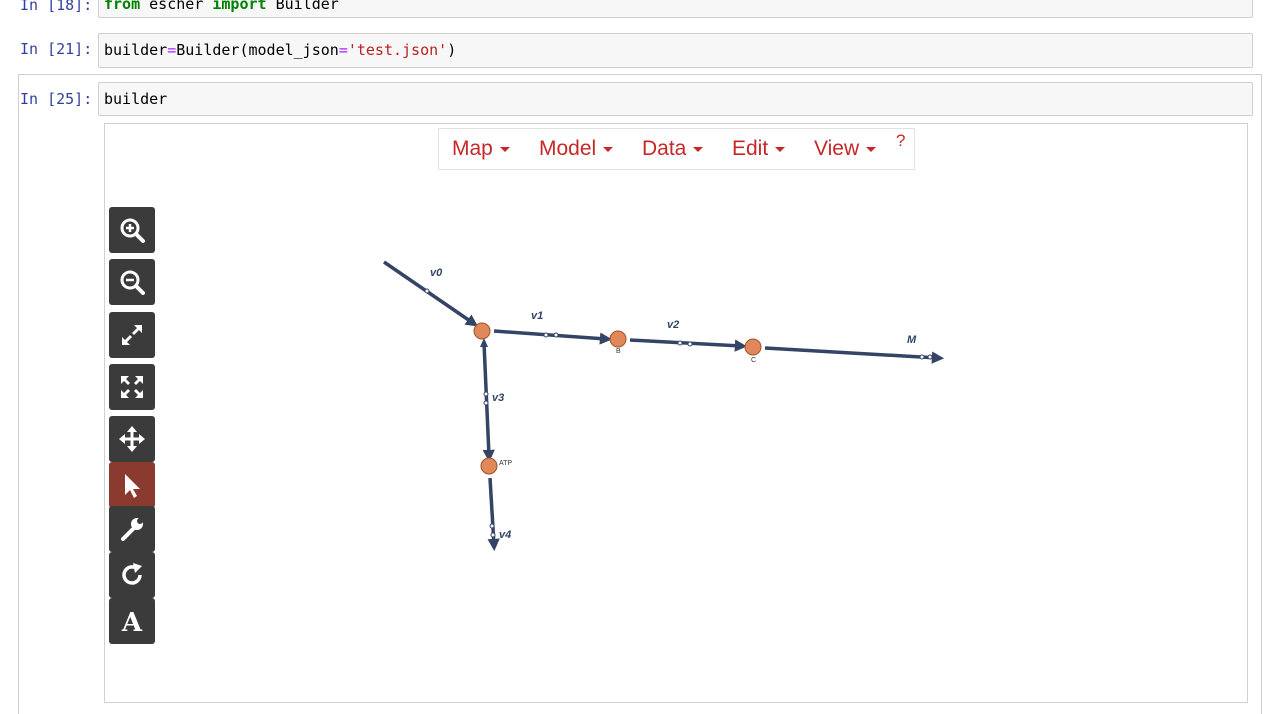 The image size is (1280, 714). Describe the element at coordinates (397, 50) in the screenshot. I see `code-string: 'test.json'` at that location.